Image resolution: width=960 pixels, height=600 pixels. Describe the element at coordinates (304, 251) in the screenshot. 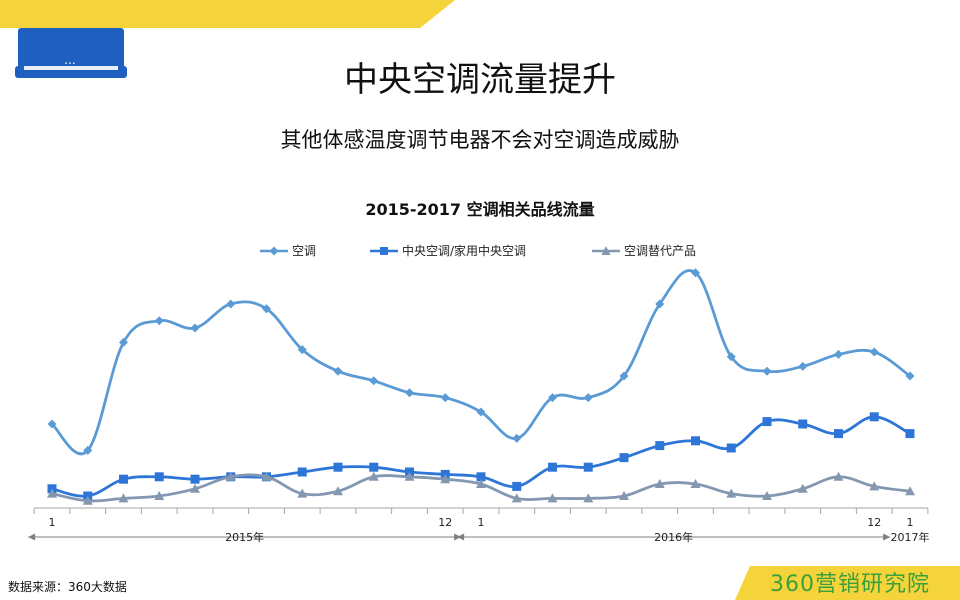

I see `legend-label-ac: 空调` at that location.